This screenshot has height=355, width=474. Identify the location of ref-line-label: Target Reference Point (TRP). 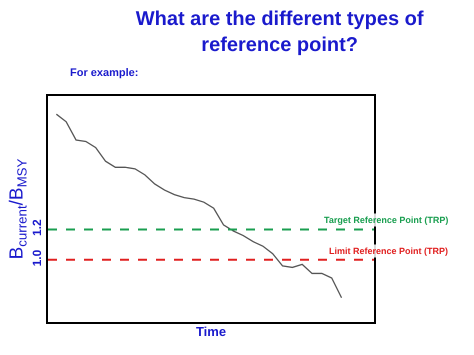
(386, 220).